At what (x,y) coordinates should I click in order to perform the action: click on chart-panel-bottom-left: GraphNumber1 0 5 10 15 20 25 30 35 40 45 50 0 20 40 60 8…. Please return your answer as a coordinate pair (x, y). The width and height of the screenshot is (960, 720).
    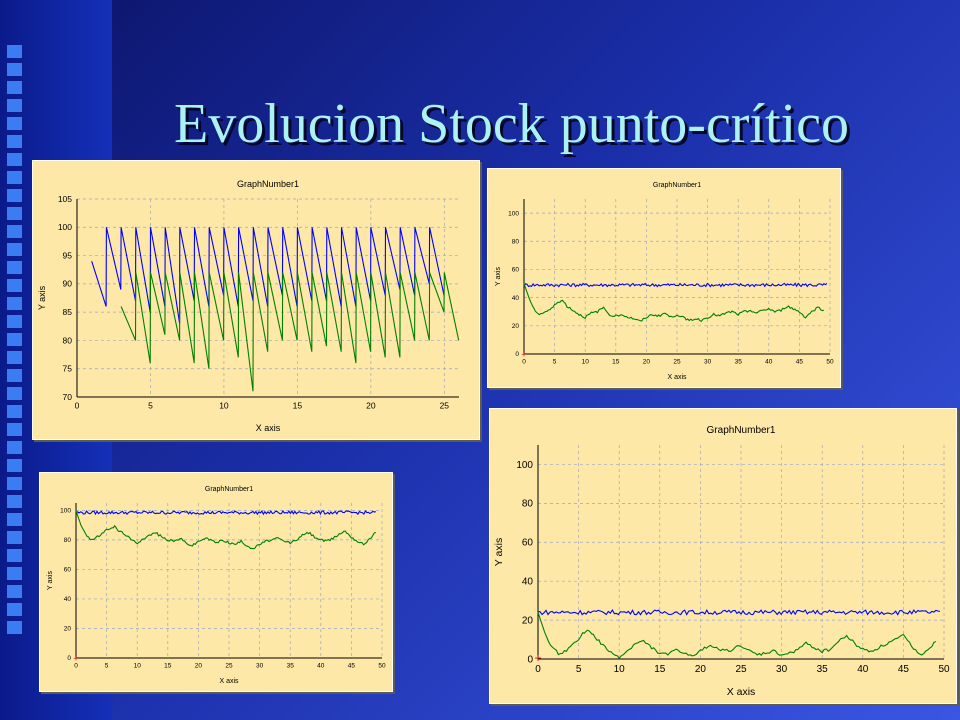
    Looking at the image, I should click on (216, 582).